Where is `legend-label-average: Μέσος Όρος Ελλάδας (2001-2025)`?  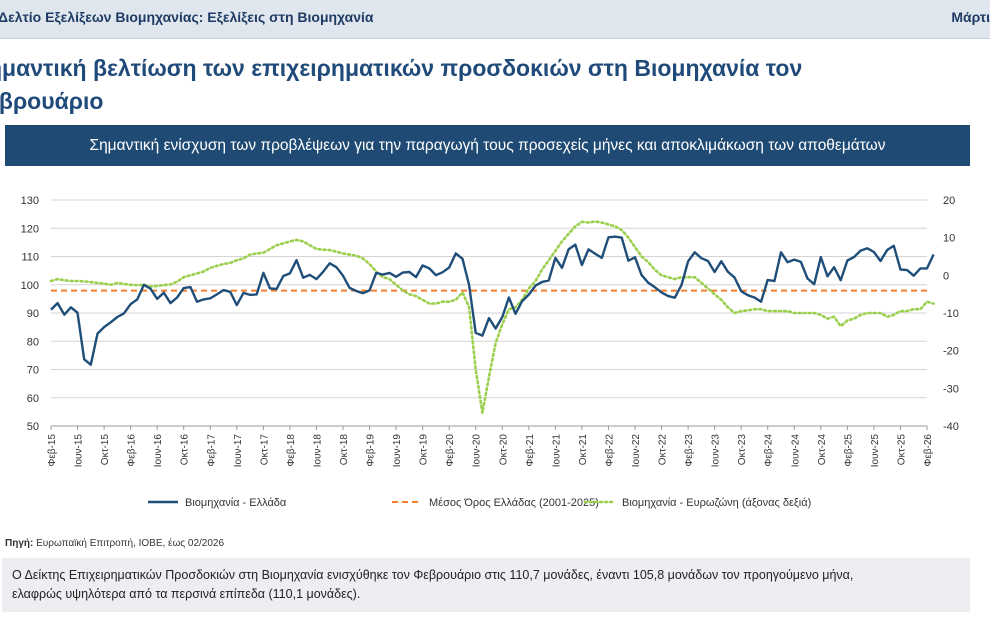
legend-label-average: Μέσος Όρος Ελλάδας (2001-2025) is located at coordinates (514, 503).